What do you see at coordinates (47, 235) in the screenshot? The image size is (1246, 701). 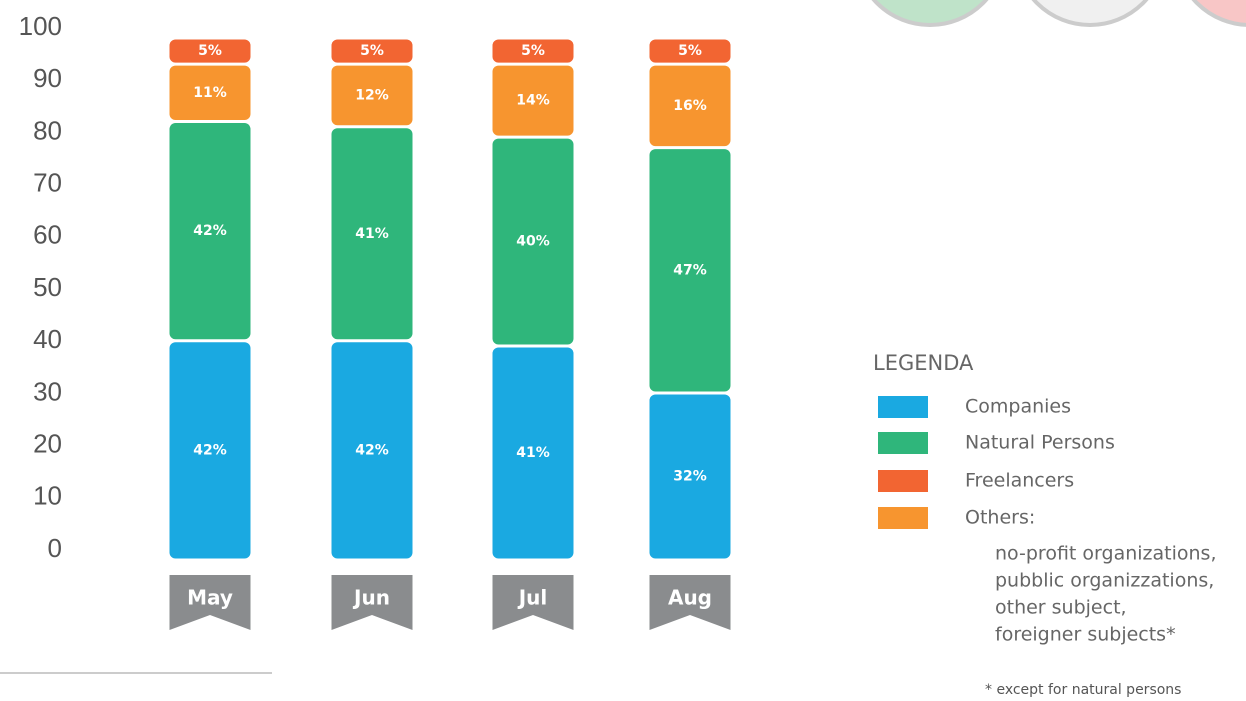 I see `y-tick-label: 60` at bounding box center [47, 235].